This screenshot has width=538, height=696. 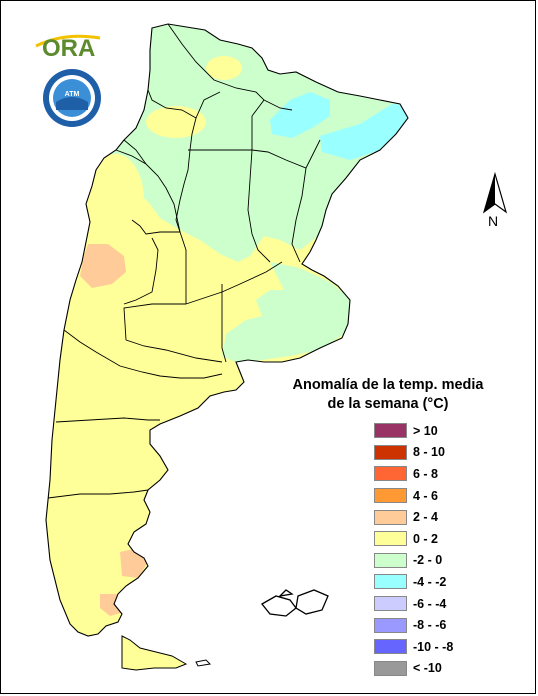 I want to click on legend-item: 4 - 6, so click(x=413, y=496).